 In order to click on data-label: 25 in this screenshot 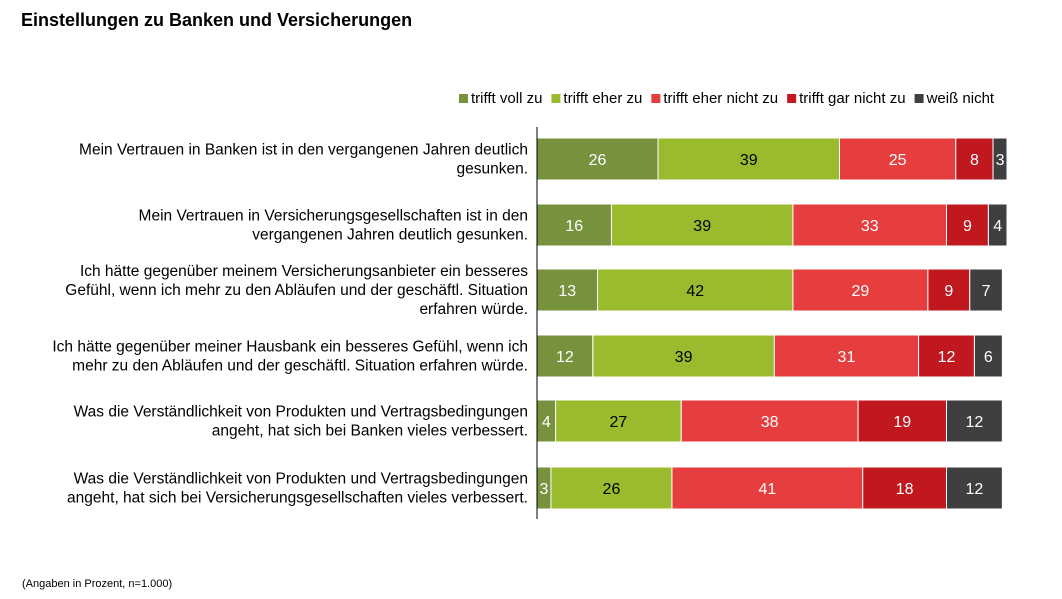, I will do `click(898, 160)`.